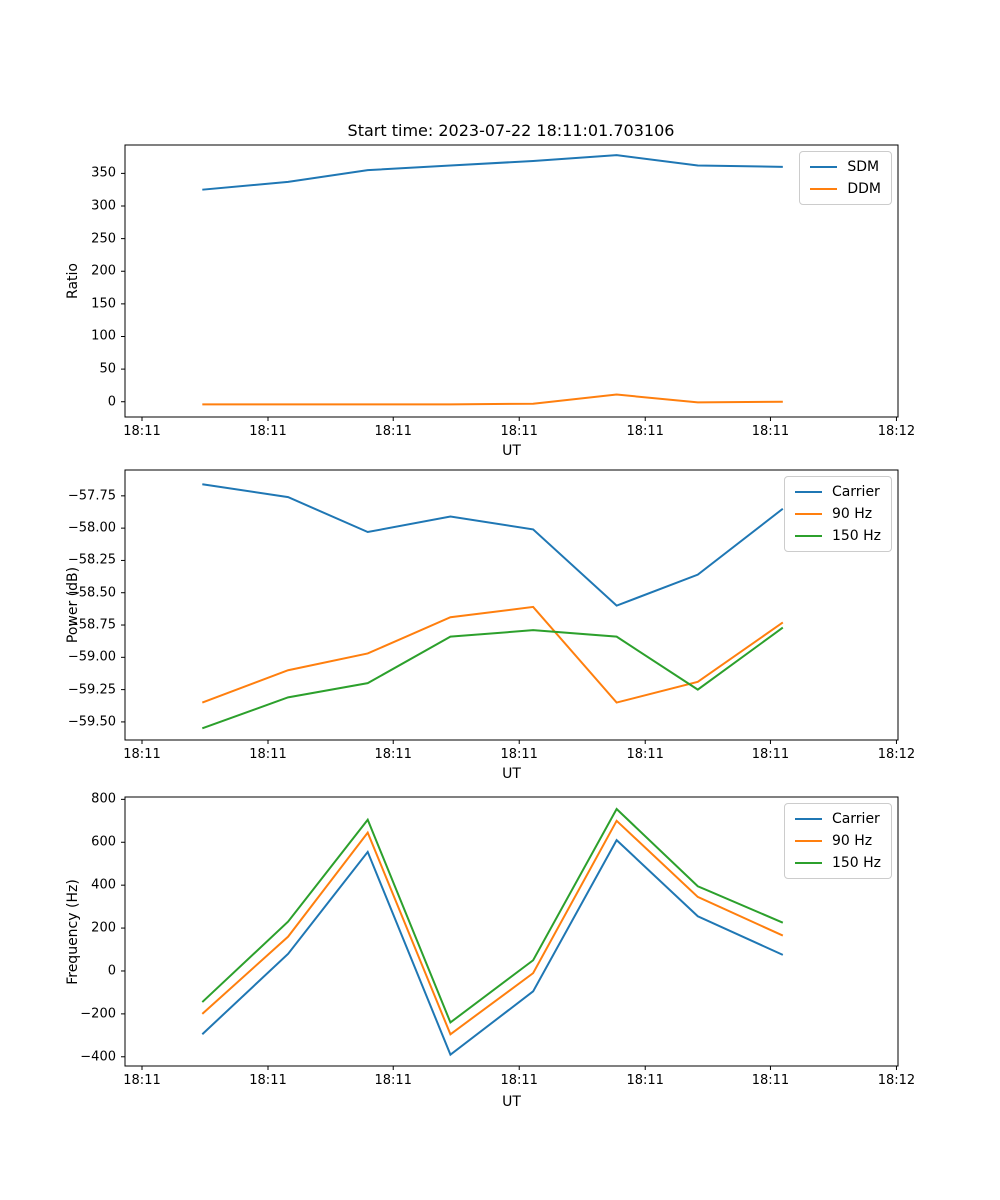  What do you see at coordinates (103, 842) in the screenshot?
I see `y-tick-label: 600` at bounding box center [103, 842].